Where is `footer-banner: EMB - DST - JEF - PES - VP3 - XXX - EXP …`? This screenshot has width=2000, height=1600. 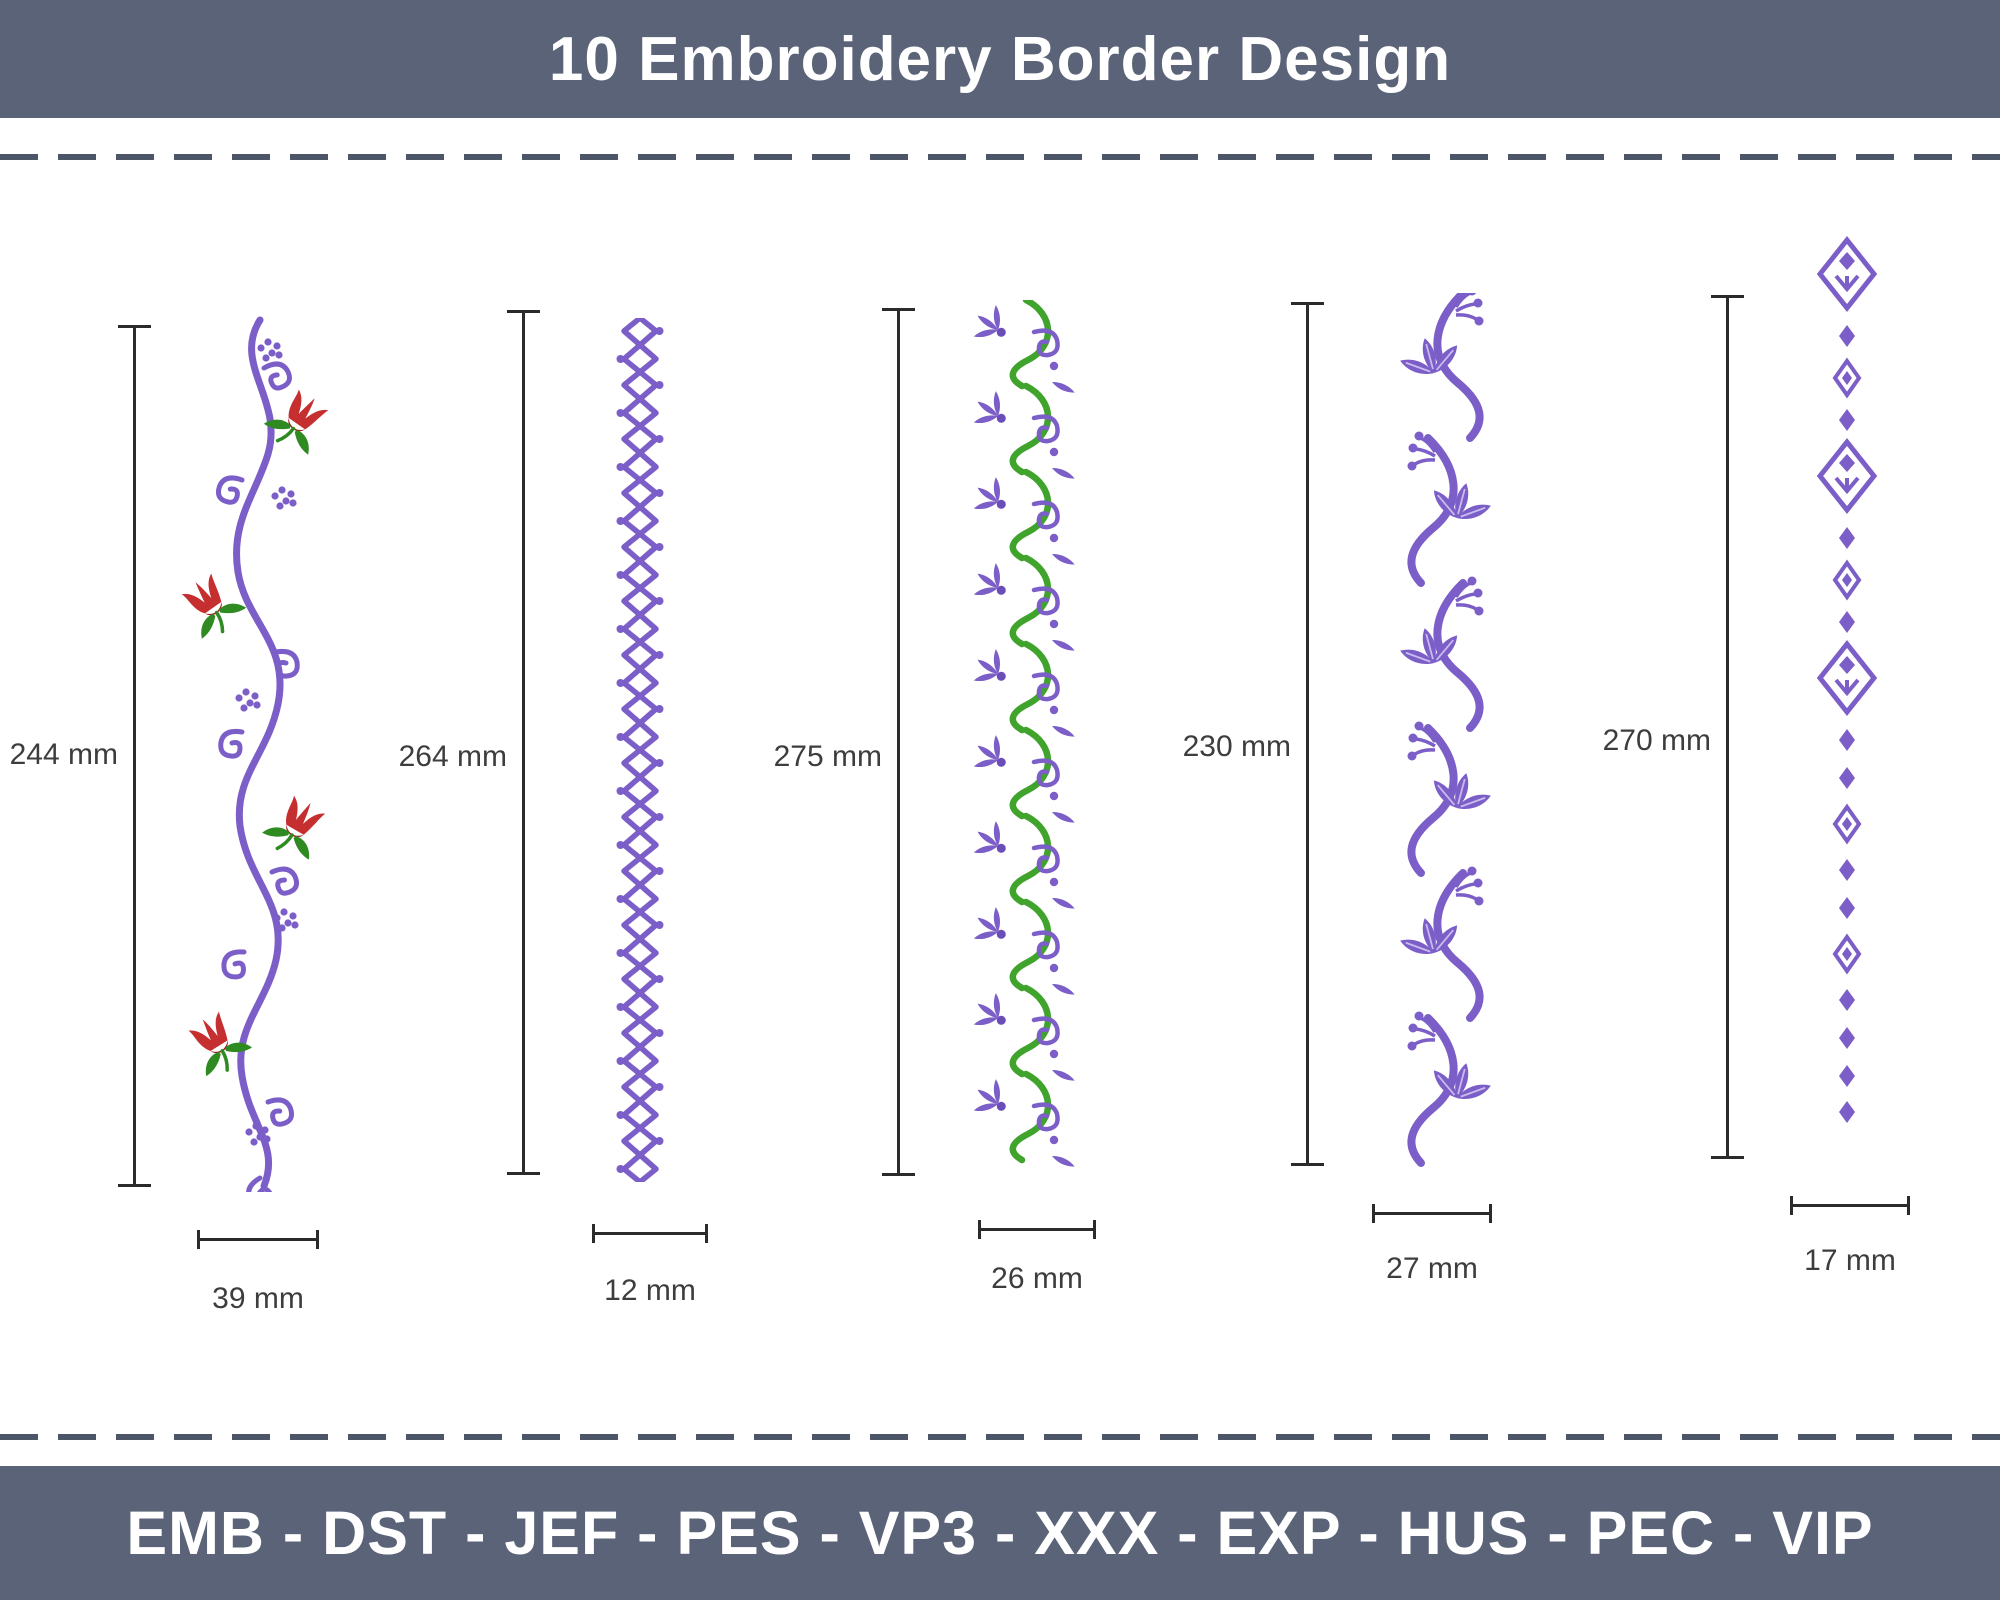
footer-banner: EMB - DST - JEF - PES - VP3 - XXX - EXP … is located at coordinates (1000, 1533).